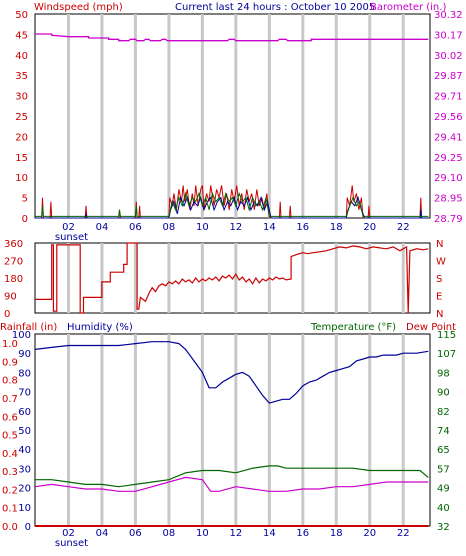  Describe the element at coordinates (10, 527) in the screenshot. I see `rainfall-tick-label: 0.0` at that location.